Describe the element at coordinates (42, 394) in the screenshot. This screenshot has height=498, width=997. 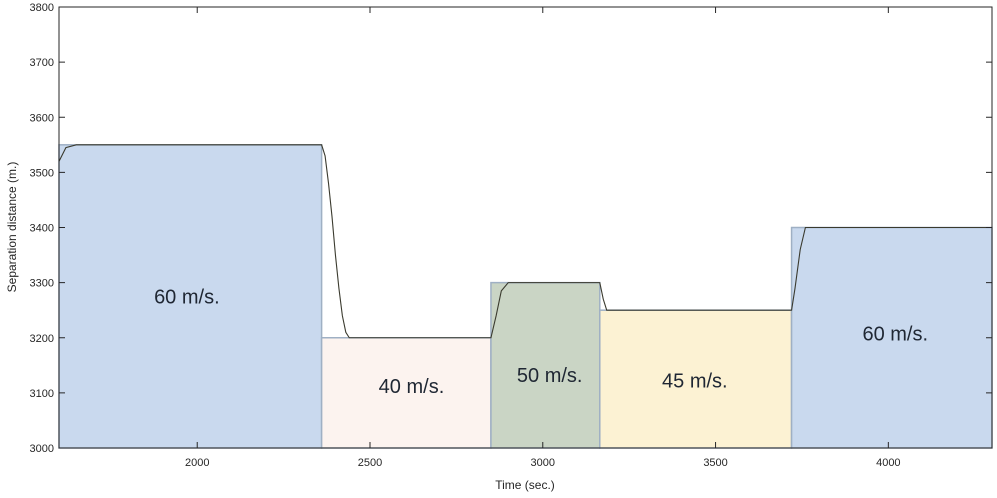
I see `y-tick-label: 3100` at that location.